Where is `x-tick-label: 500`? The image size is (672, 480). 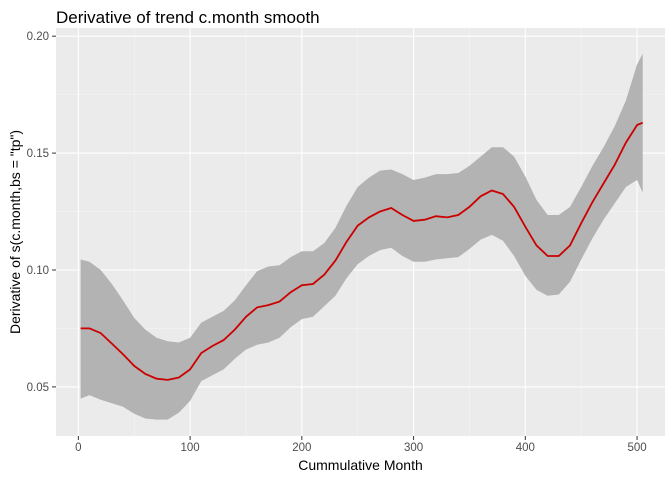 x-tick-label: 500 is located at coordinates (636, 448).